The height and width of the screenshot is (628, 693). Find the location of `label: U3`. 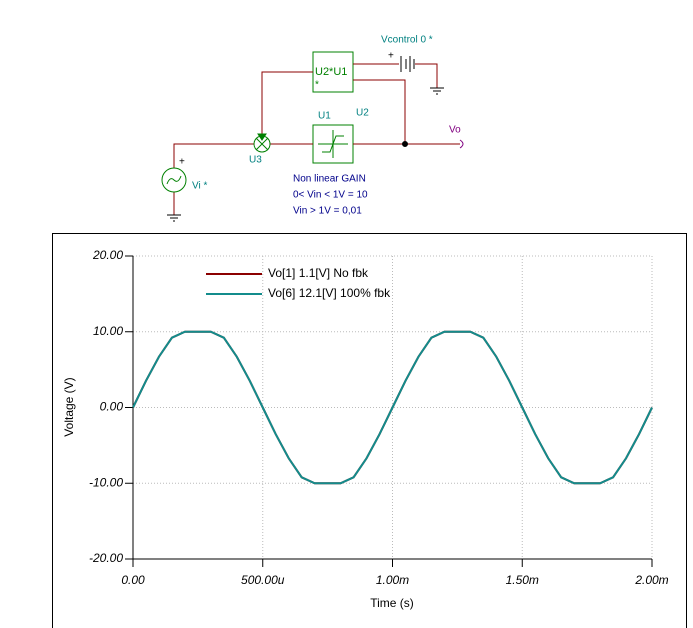

label: U3 is located at coordinates (255, 160).